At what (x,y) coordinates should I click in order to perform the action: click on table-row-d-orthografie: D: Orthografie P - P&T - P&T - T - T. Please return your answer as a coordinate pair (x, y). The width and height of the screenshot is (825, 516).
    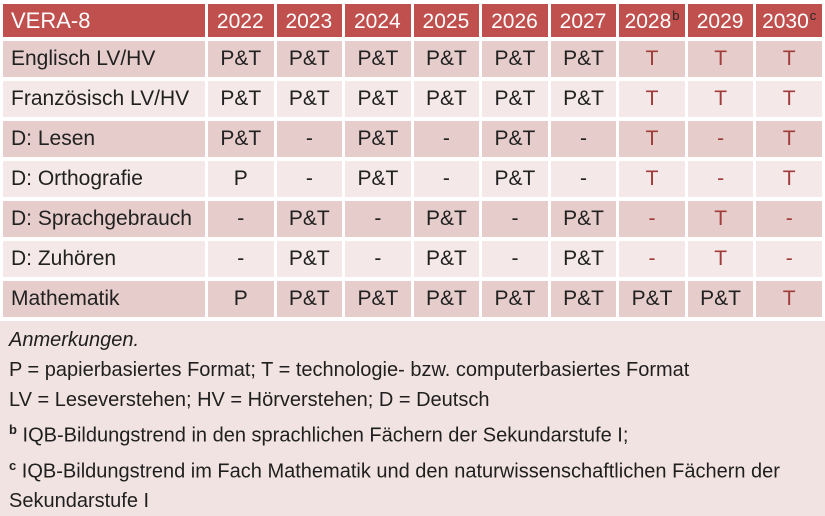
    Looking at the image, I should click on (412, 179).